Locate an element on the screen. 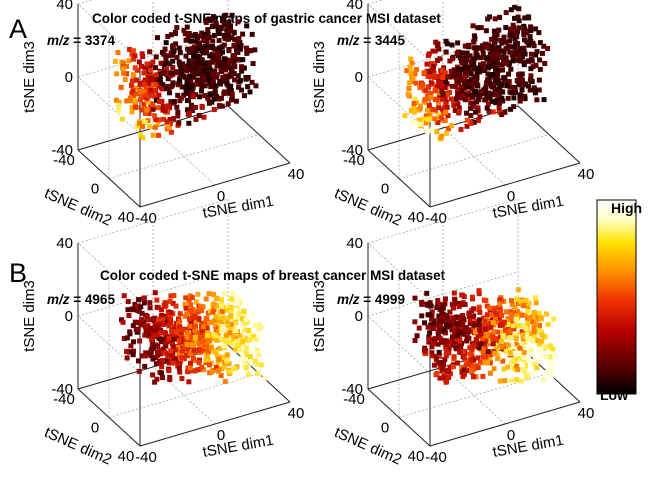 The image size is (662, 494). tick-label: 40 is located at coordinates (586, 413).